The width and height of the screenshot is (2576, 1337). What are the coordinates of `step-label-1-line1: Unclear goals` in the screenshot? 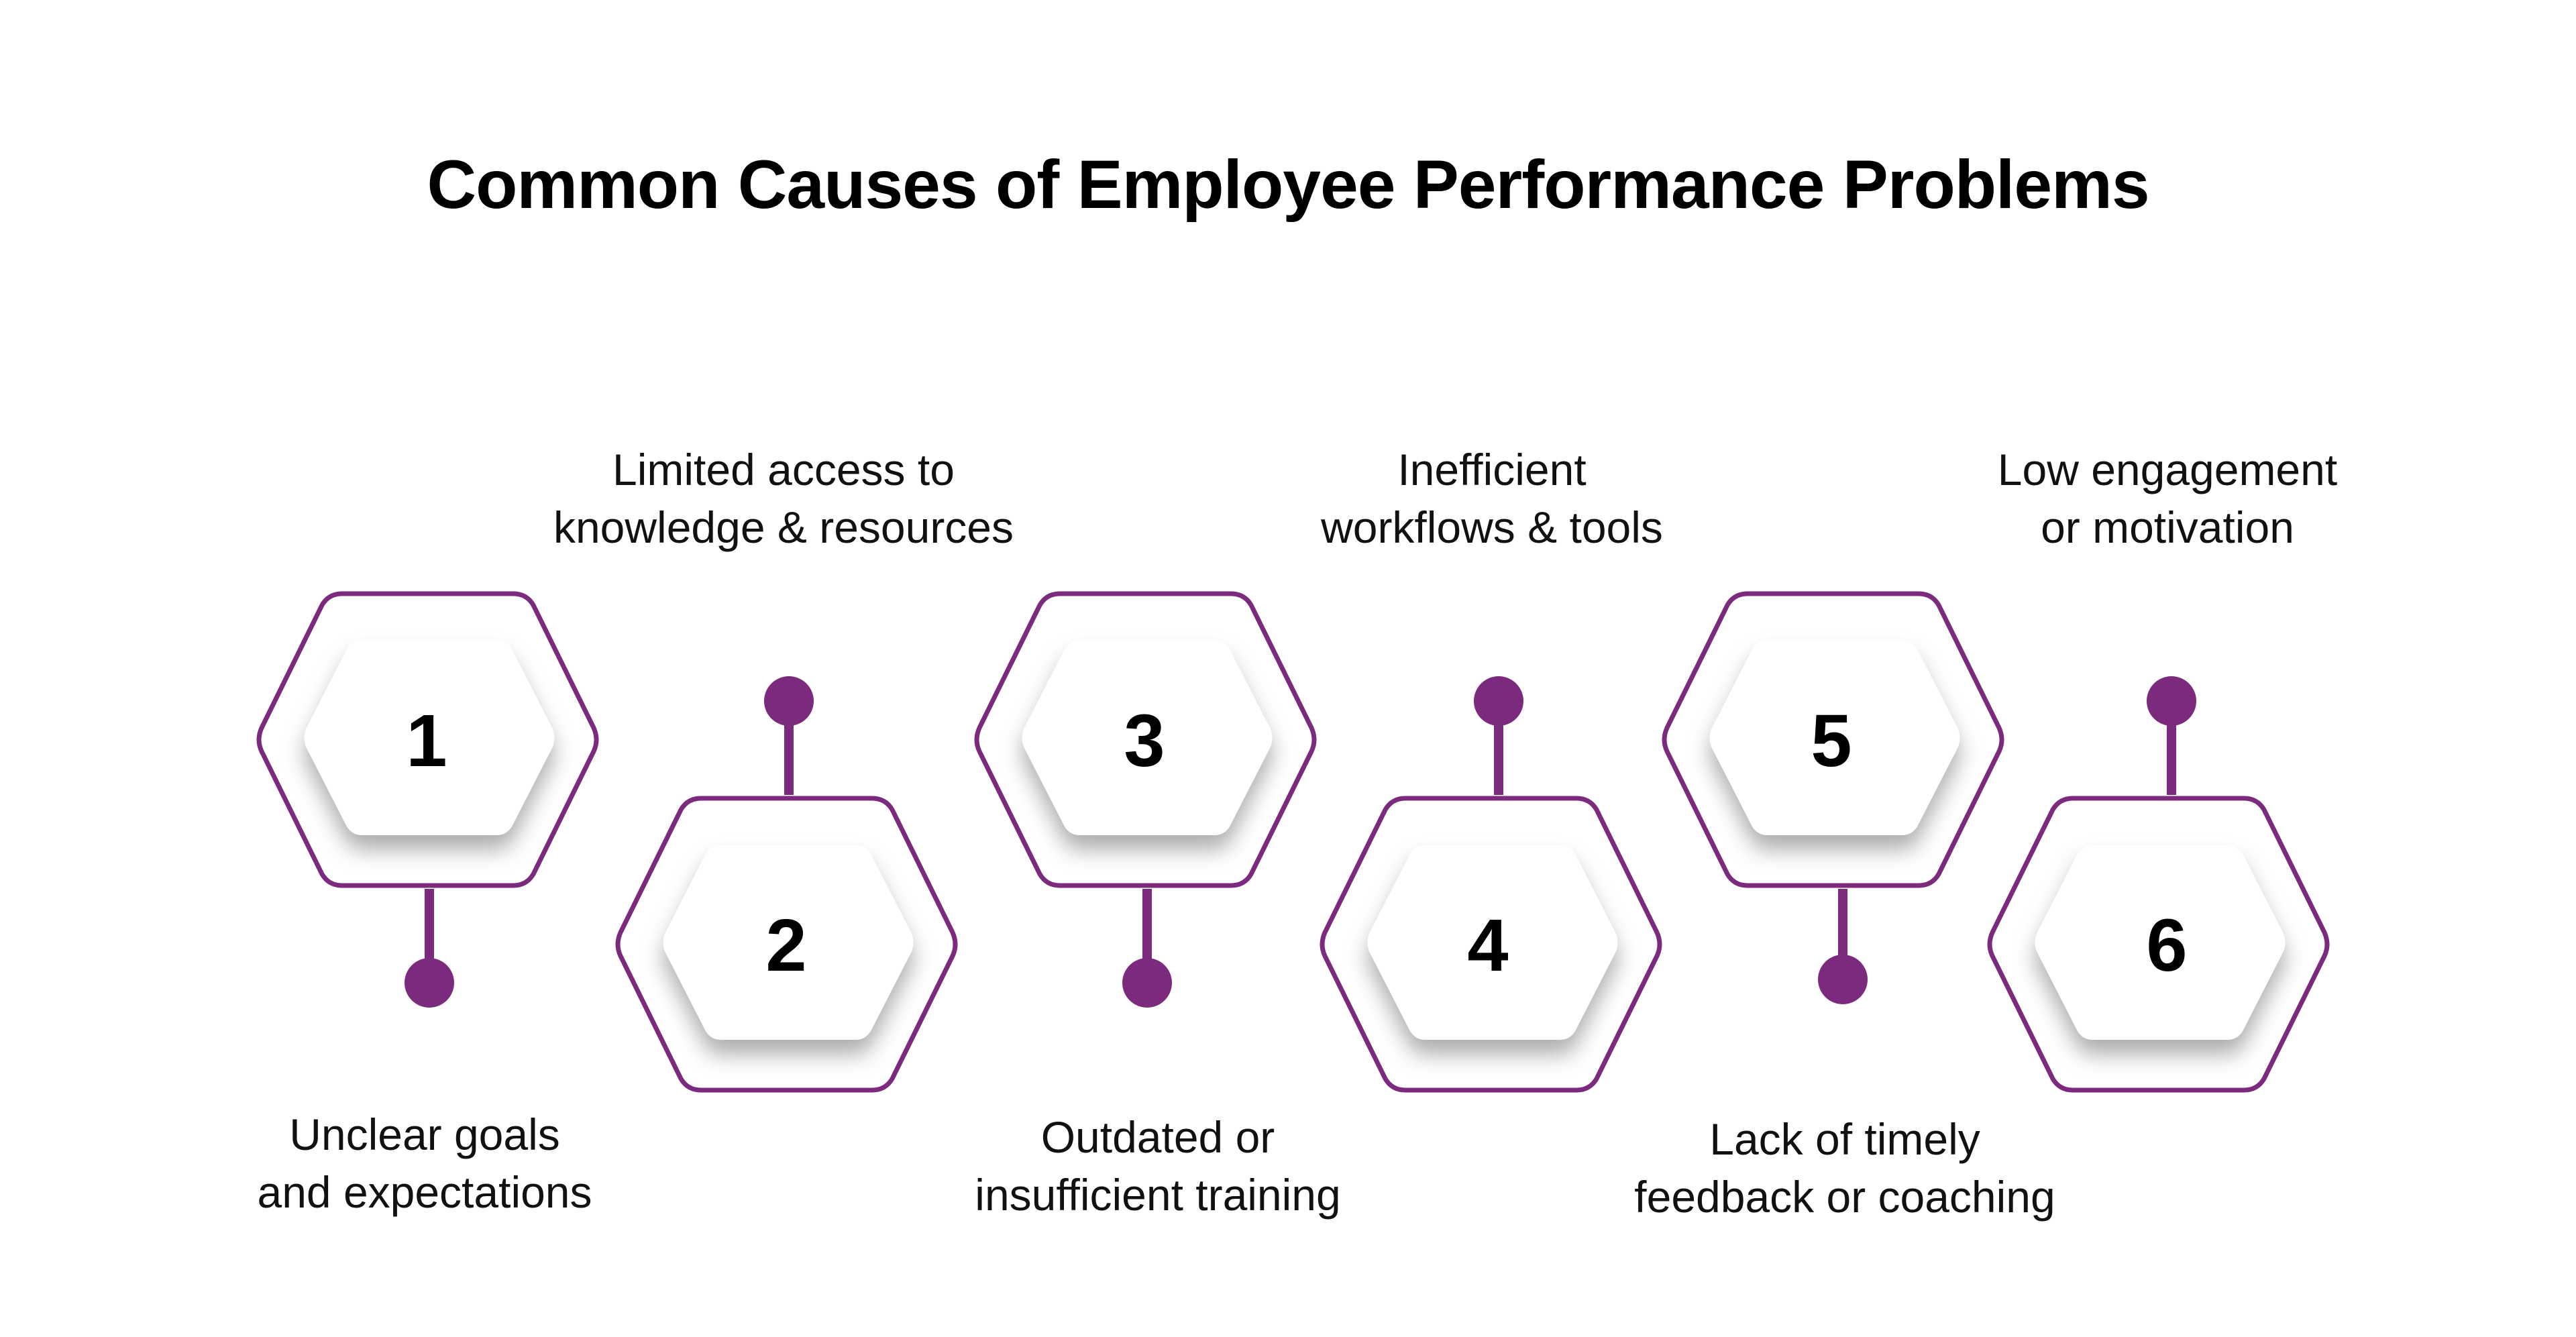 It's located at (424, 1134).